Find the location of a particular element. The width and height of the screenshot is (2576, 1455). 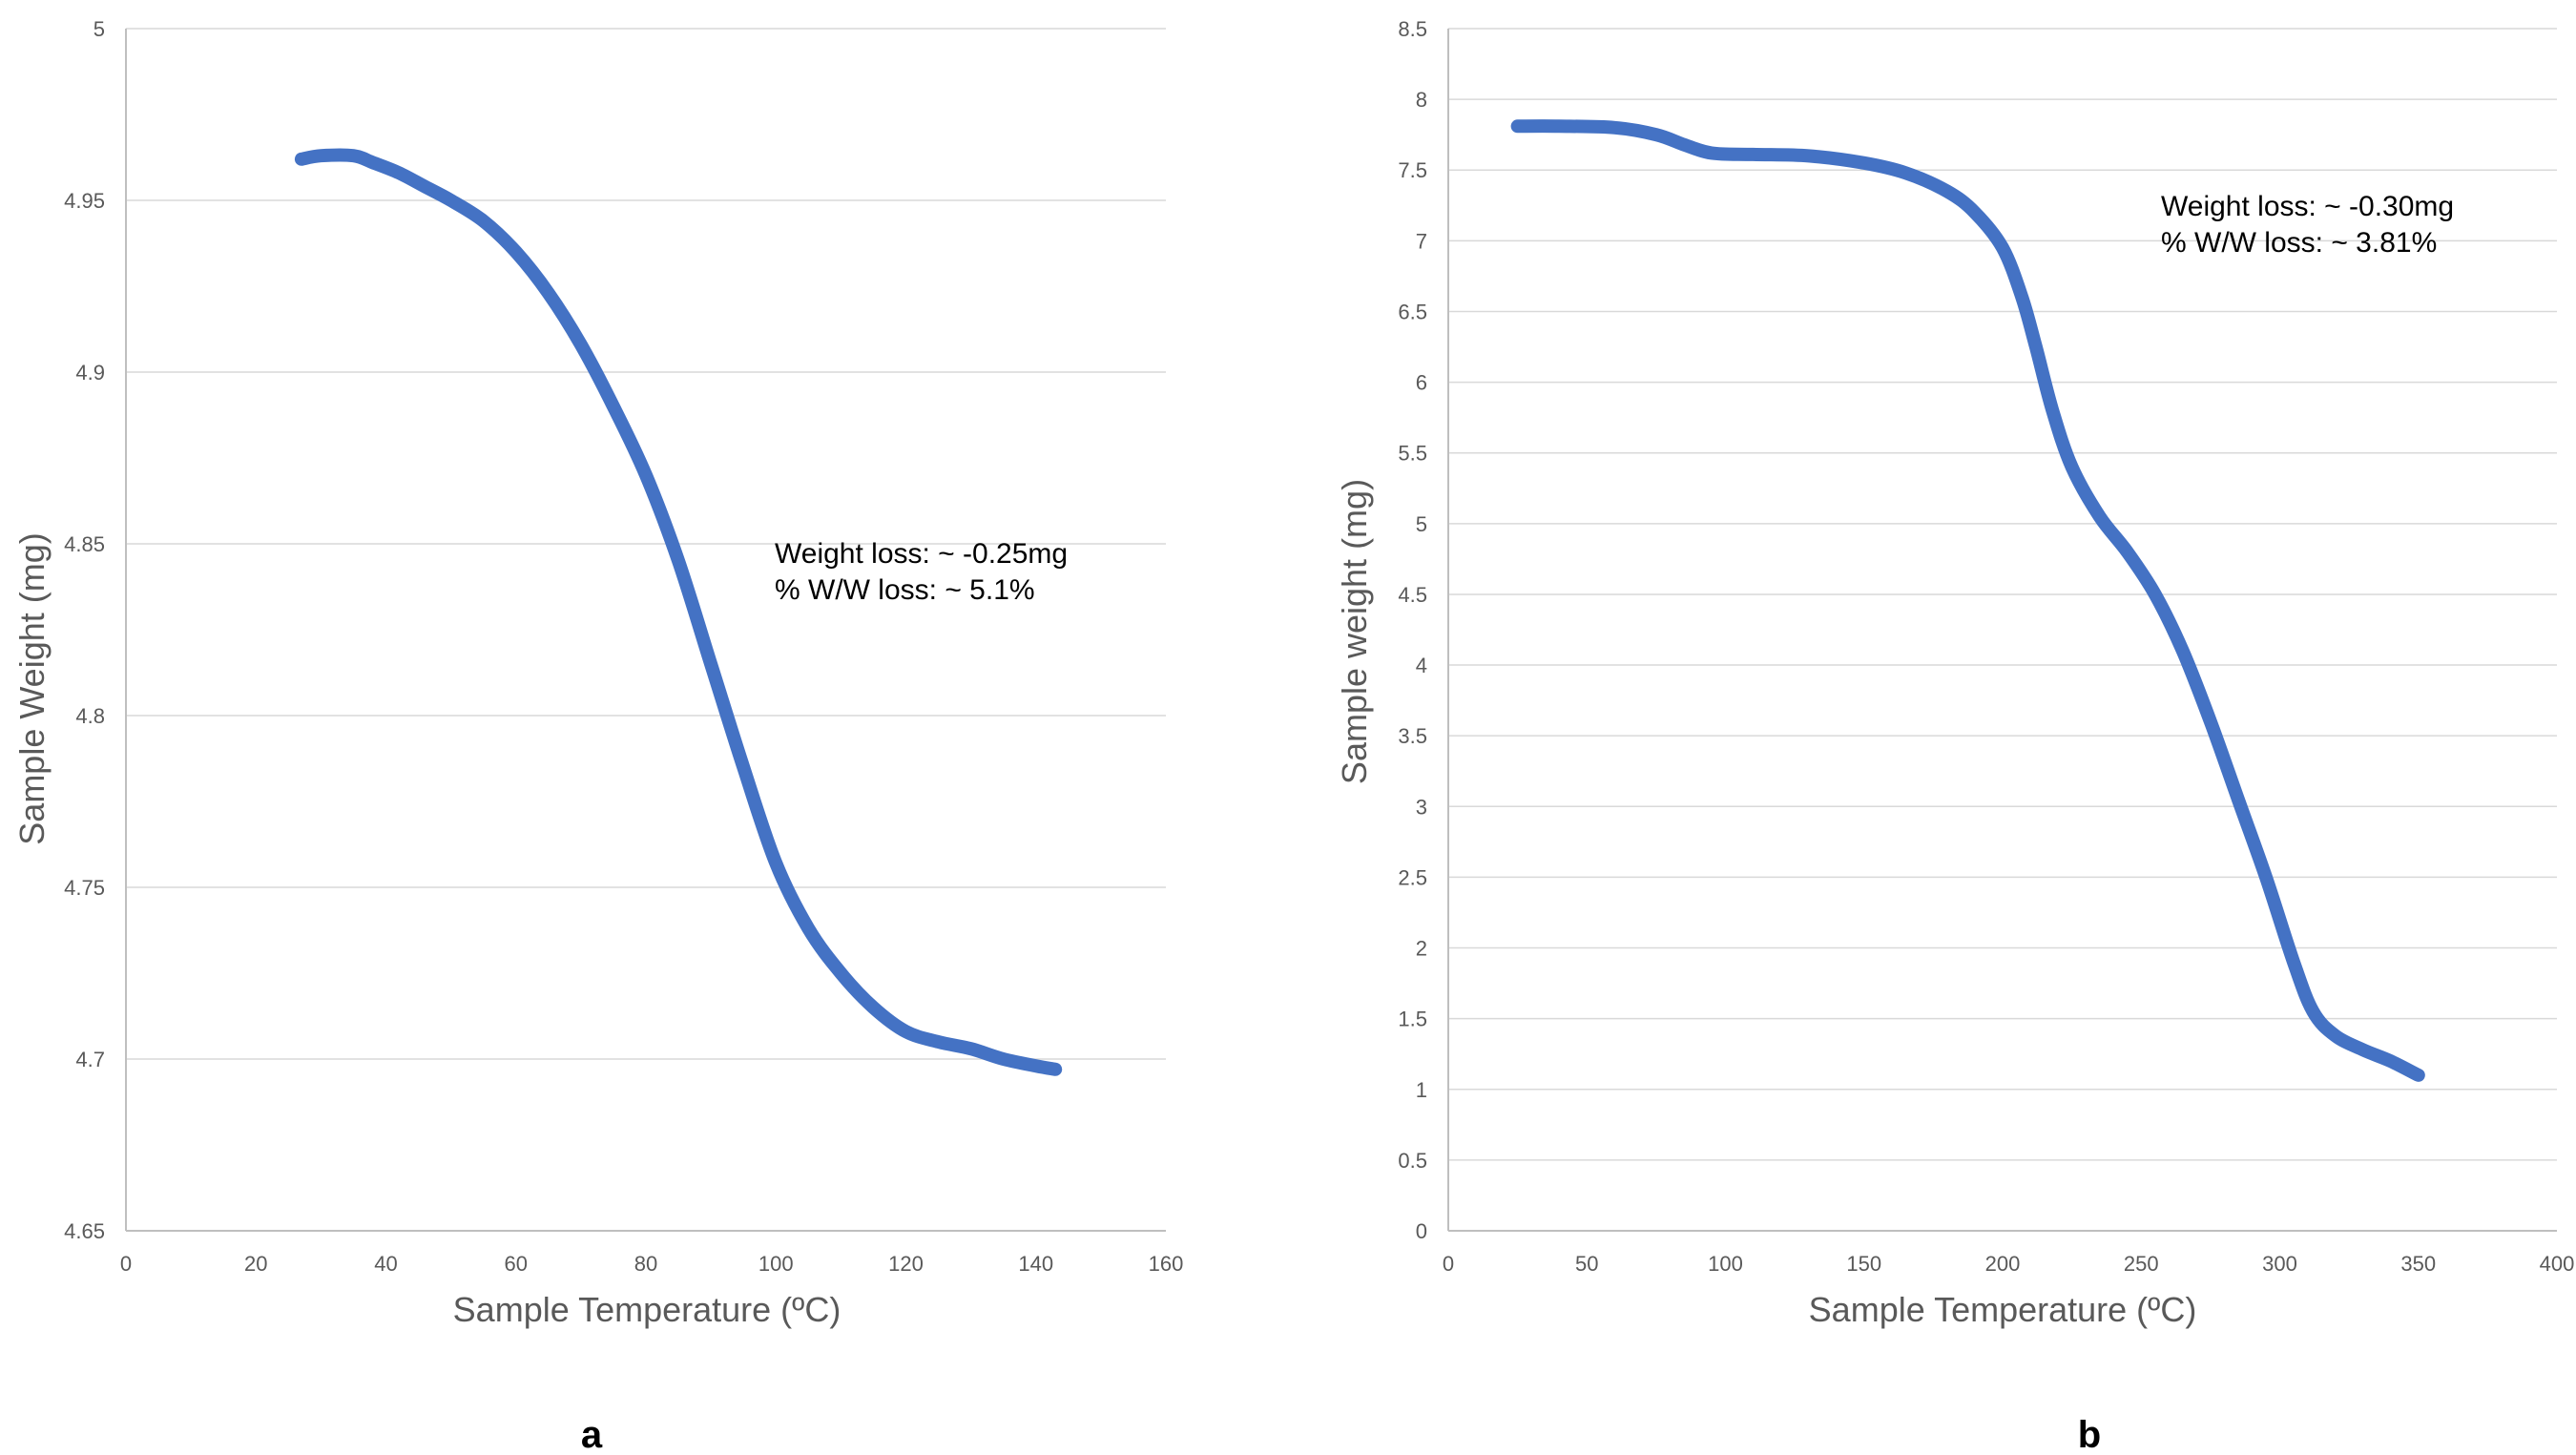

y-tick-label: 5.5 is located at coordinates (1412, 454).